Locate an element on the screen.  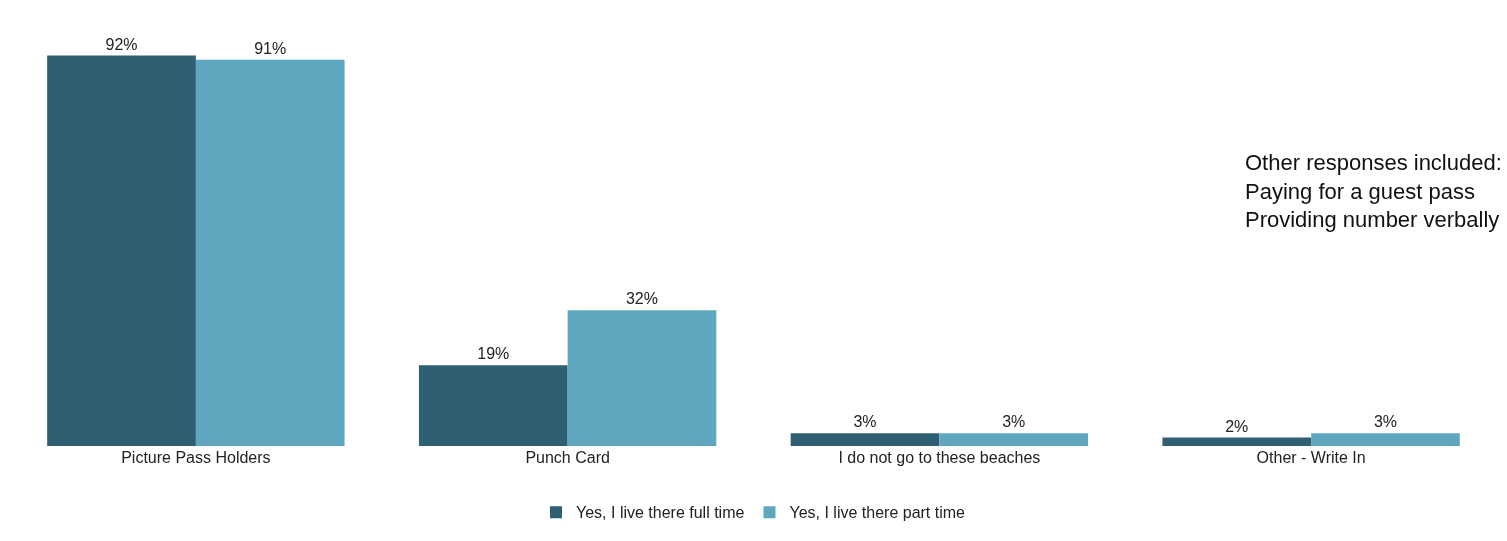
data-label: 2% is located at coordinates (1237, 426).